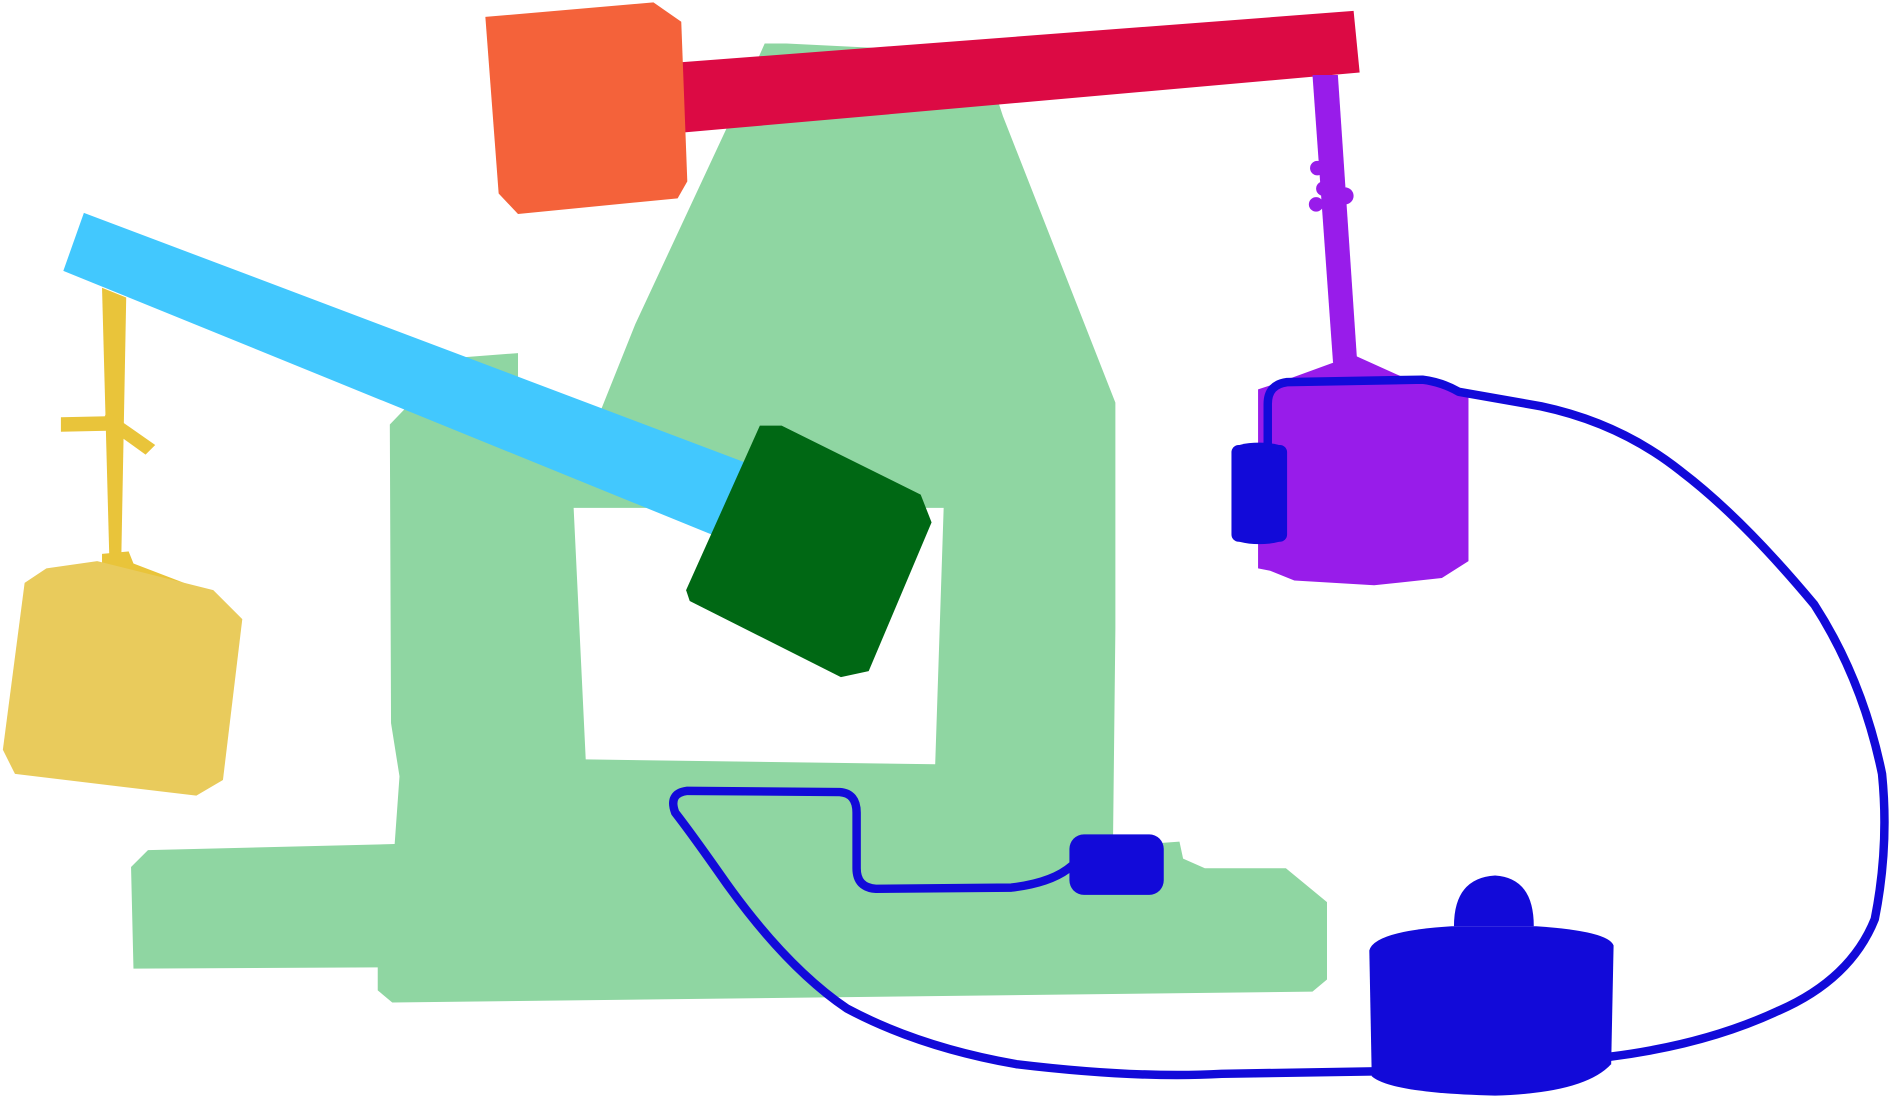 The image size is (1897, 1098). What do you see at coordinates (1363, 470) in the screenshot?
I see `purple-tank` at bounding box center [1363, 470].